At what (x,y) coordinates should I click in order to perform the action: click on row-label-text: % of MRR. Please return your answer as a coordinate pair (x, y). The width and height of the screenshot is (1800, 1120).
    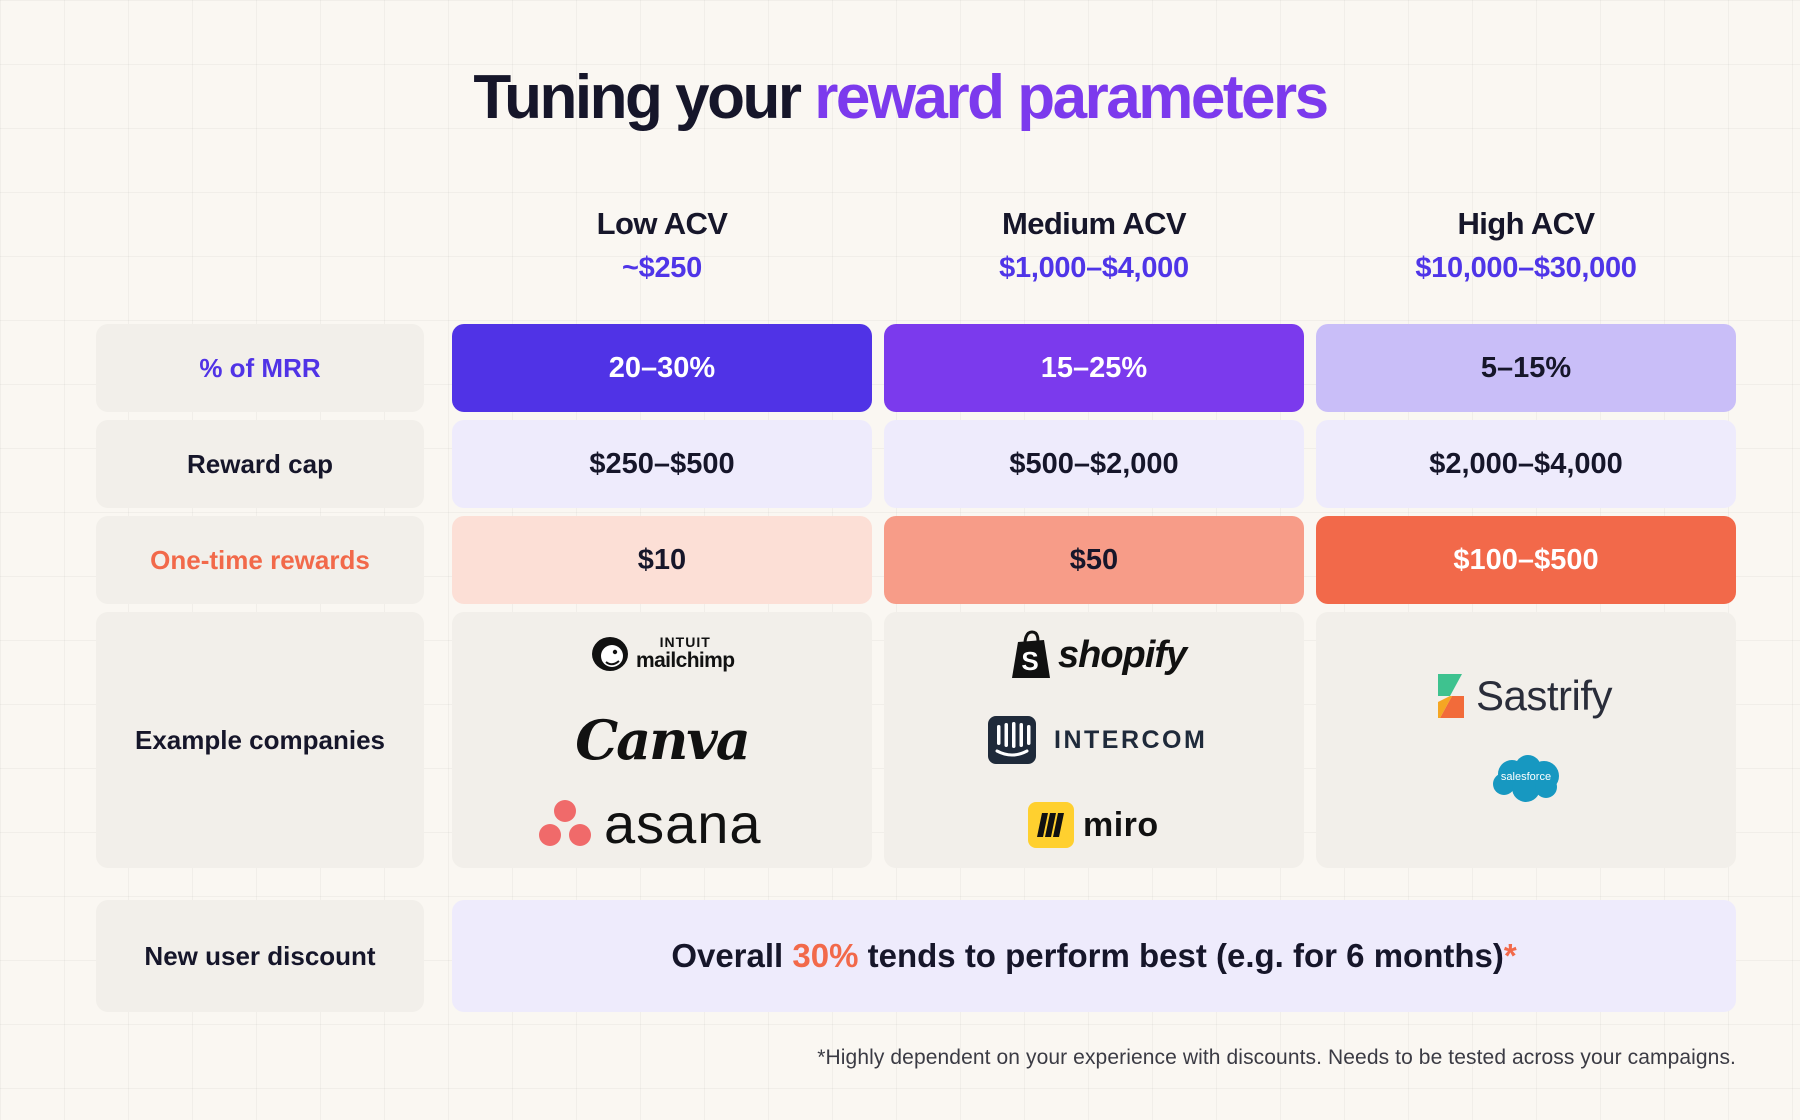
    Looking at the image, I should click on (260, 367).